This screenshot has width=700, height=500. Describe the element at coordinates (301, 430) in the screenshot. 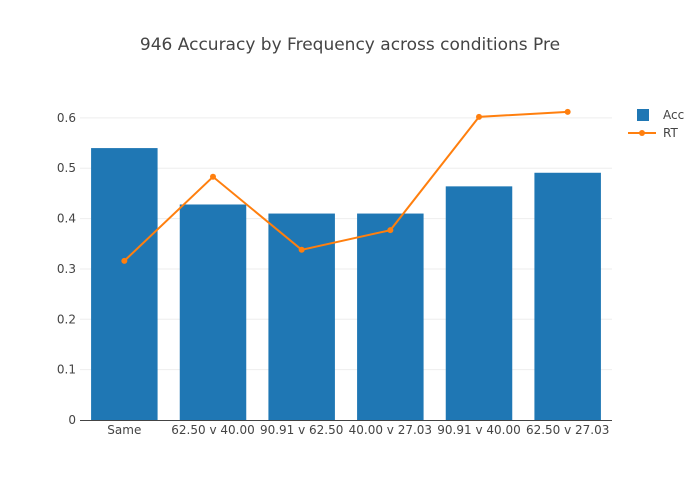

I see `x-tick-label: 90.91 v 62.50` at that location.